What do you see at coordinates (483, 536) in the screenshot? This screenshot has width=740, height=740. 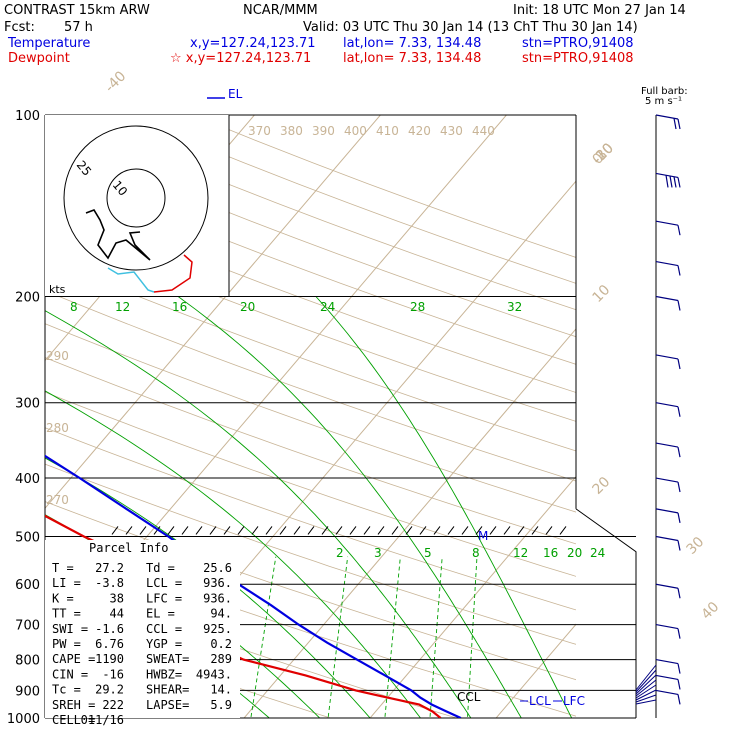 I see `marker-m: M` at bounding box center [483, 536].